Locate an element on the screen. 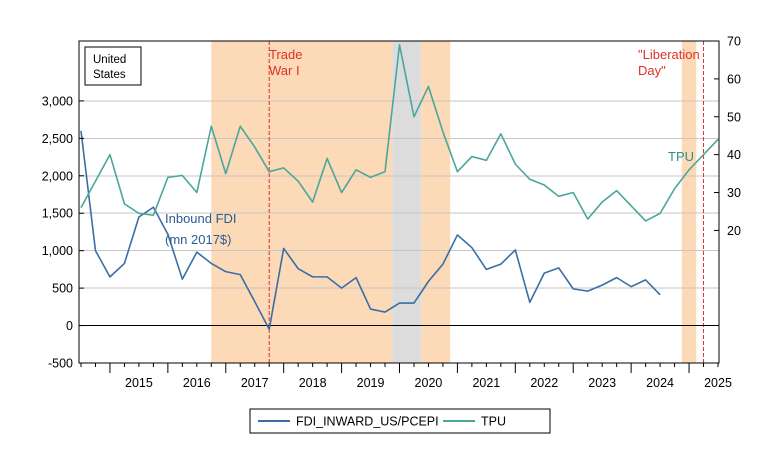 The height and width of the screenshot is (470, 780). legend-box is located at coordinates (400, 421).